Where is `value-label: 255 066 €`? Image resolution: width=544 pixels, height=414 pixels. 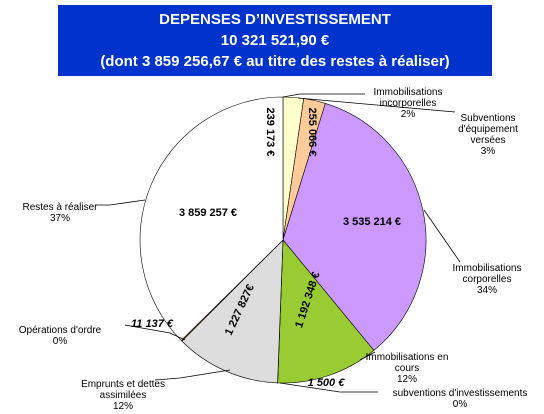
value-label: 255 066 € is located at coordinates (312, 132).